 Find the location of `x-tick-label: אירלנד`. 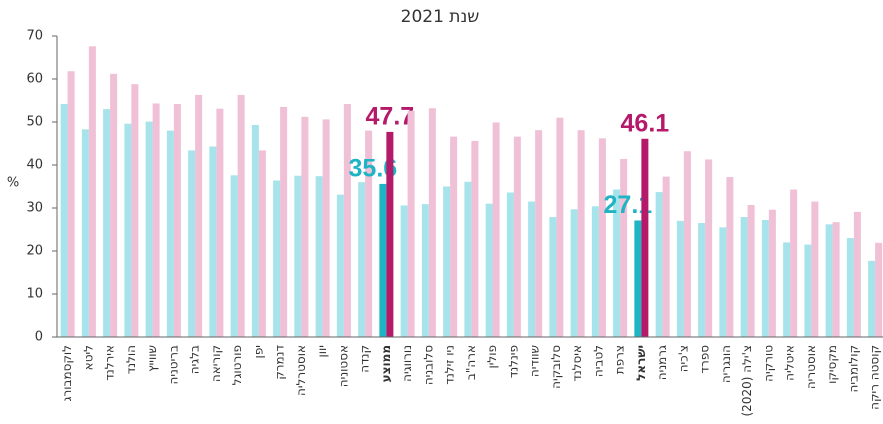

x-tick-label: אירלנד is located at coordinates (110, 363).